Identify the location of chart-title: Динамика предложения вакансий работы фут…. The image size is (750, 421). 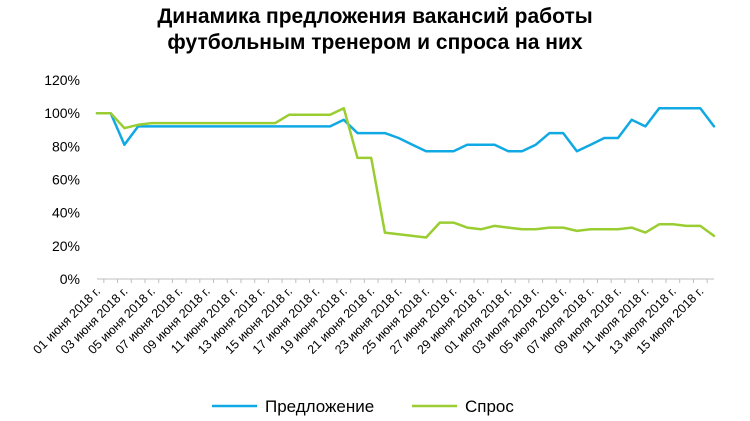
(375, 30).